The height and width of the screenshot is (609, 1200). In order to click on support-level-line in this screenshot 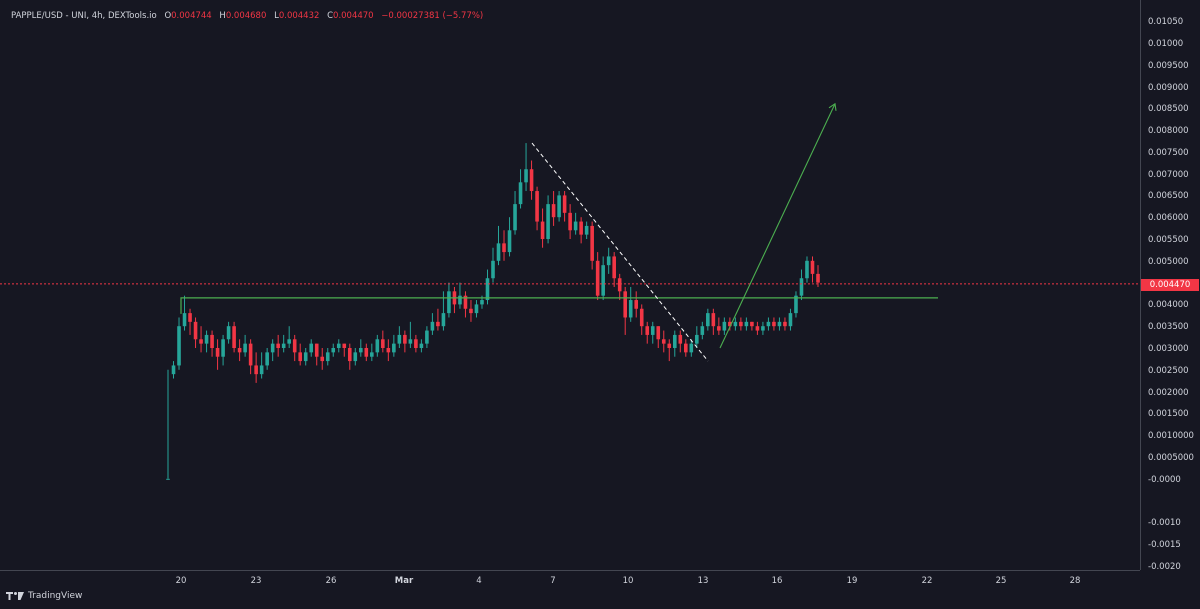, I will do `click(559, 305)`.